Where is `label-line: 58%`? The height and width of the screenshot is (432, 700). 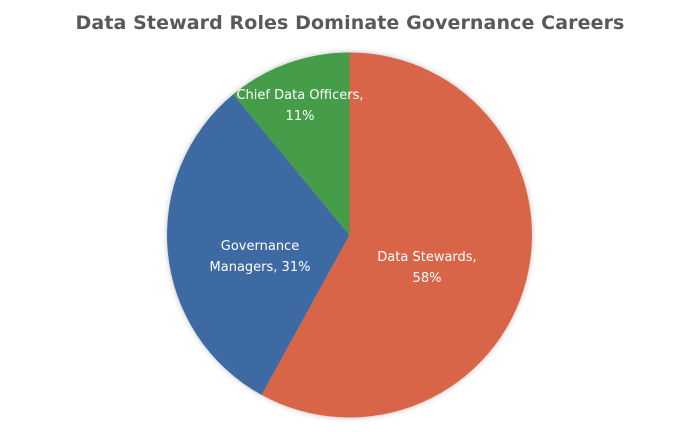 label-line: 58% is located at coordinates (427, 278).